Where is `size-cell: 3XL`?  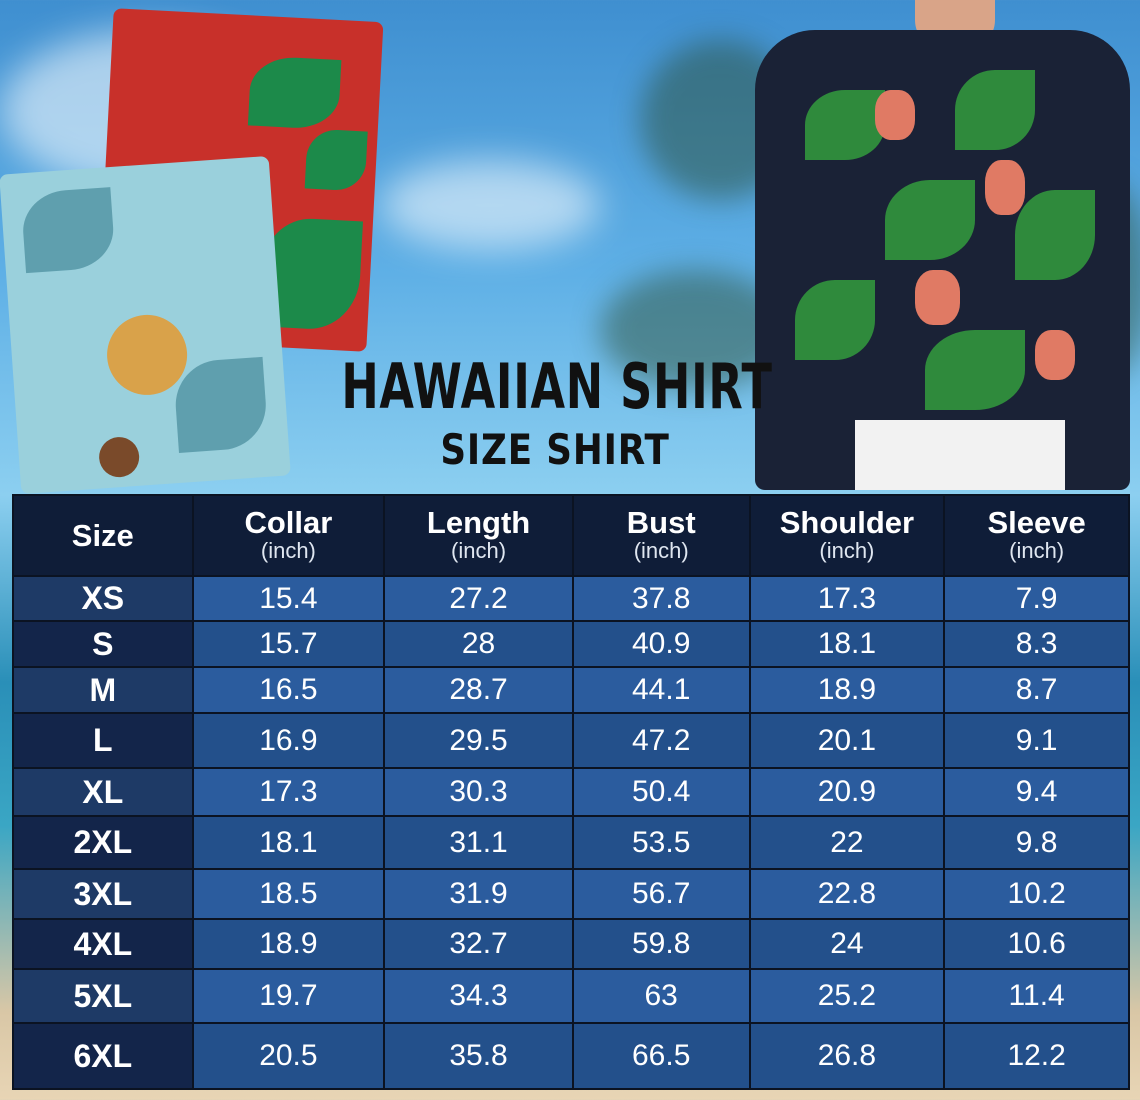 size-cell: 3XL is located at coordinates (103, 894).